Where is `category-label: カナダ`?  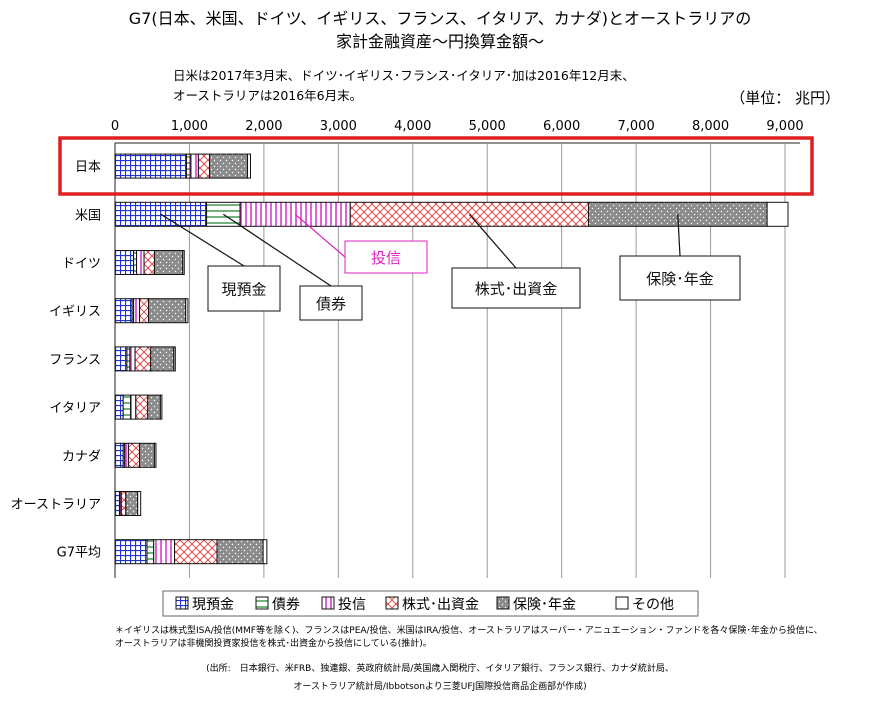 category-label: カナダ is located at coordinates (81, 456).